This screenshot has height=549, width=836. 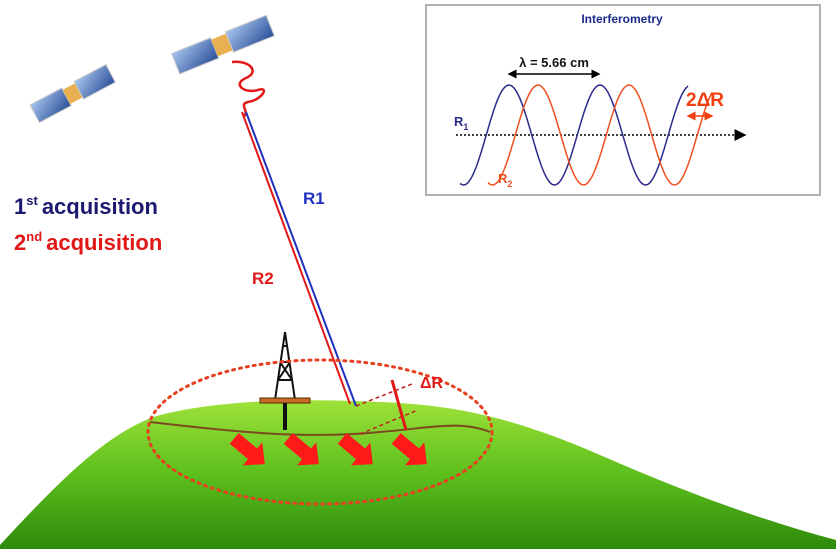 I want to click on ground-line, so click(x=320, y=428).